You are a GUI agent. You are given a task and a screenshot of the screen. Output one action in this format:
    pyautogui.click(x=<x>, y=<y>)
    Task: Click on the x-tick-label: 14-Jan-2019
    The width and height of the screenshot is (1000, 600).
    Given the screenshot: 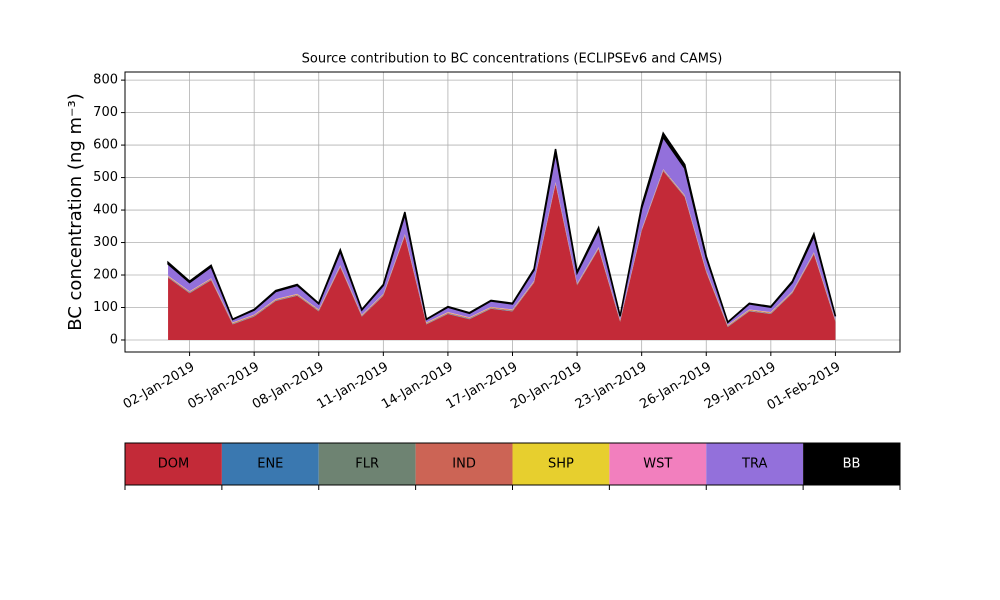 What is the action you would take?
    pyautogui.click(x=417, y=386)
    